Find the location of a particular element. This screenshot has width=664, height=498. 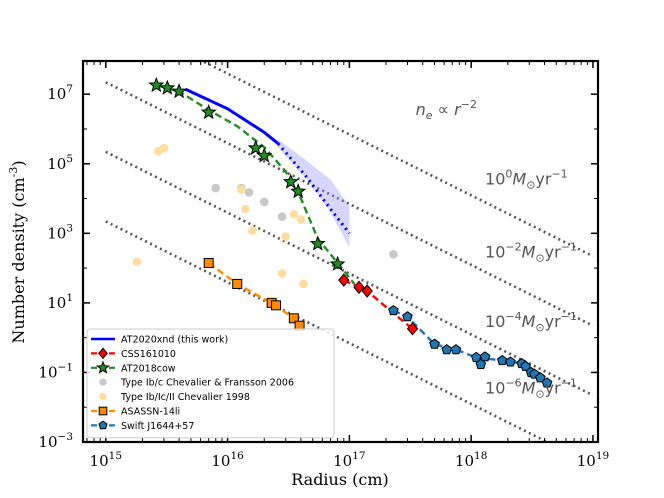

legend-label: ASASSN-14li is located at coordinates (150, 412).